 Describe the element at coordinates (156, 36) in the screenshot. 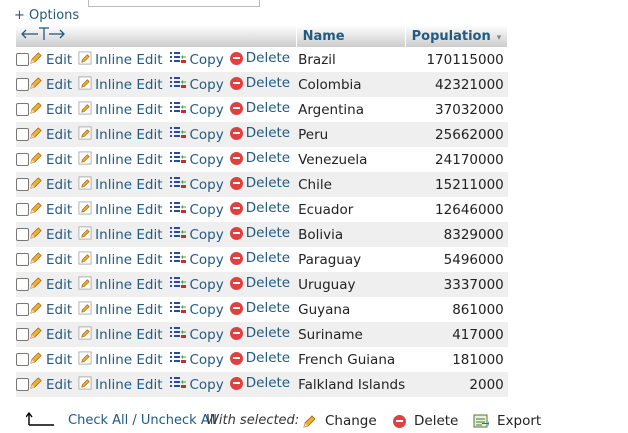

I see `column-resize-header` at that location.